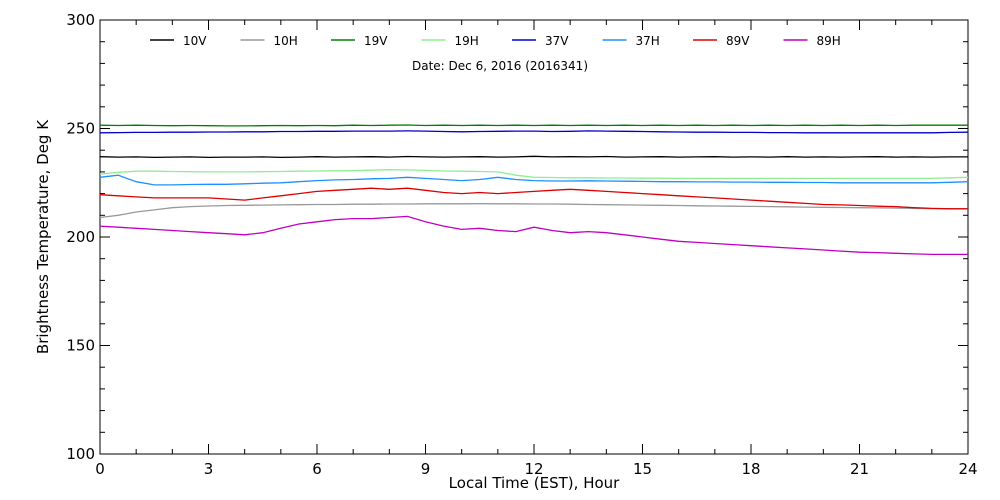 The image size is (1000, 500). Describe the element at coordinates (80, 454) in the screenshot. I see `y-tick-label: 100` at that location.